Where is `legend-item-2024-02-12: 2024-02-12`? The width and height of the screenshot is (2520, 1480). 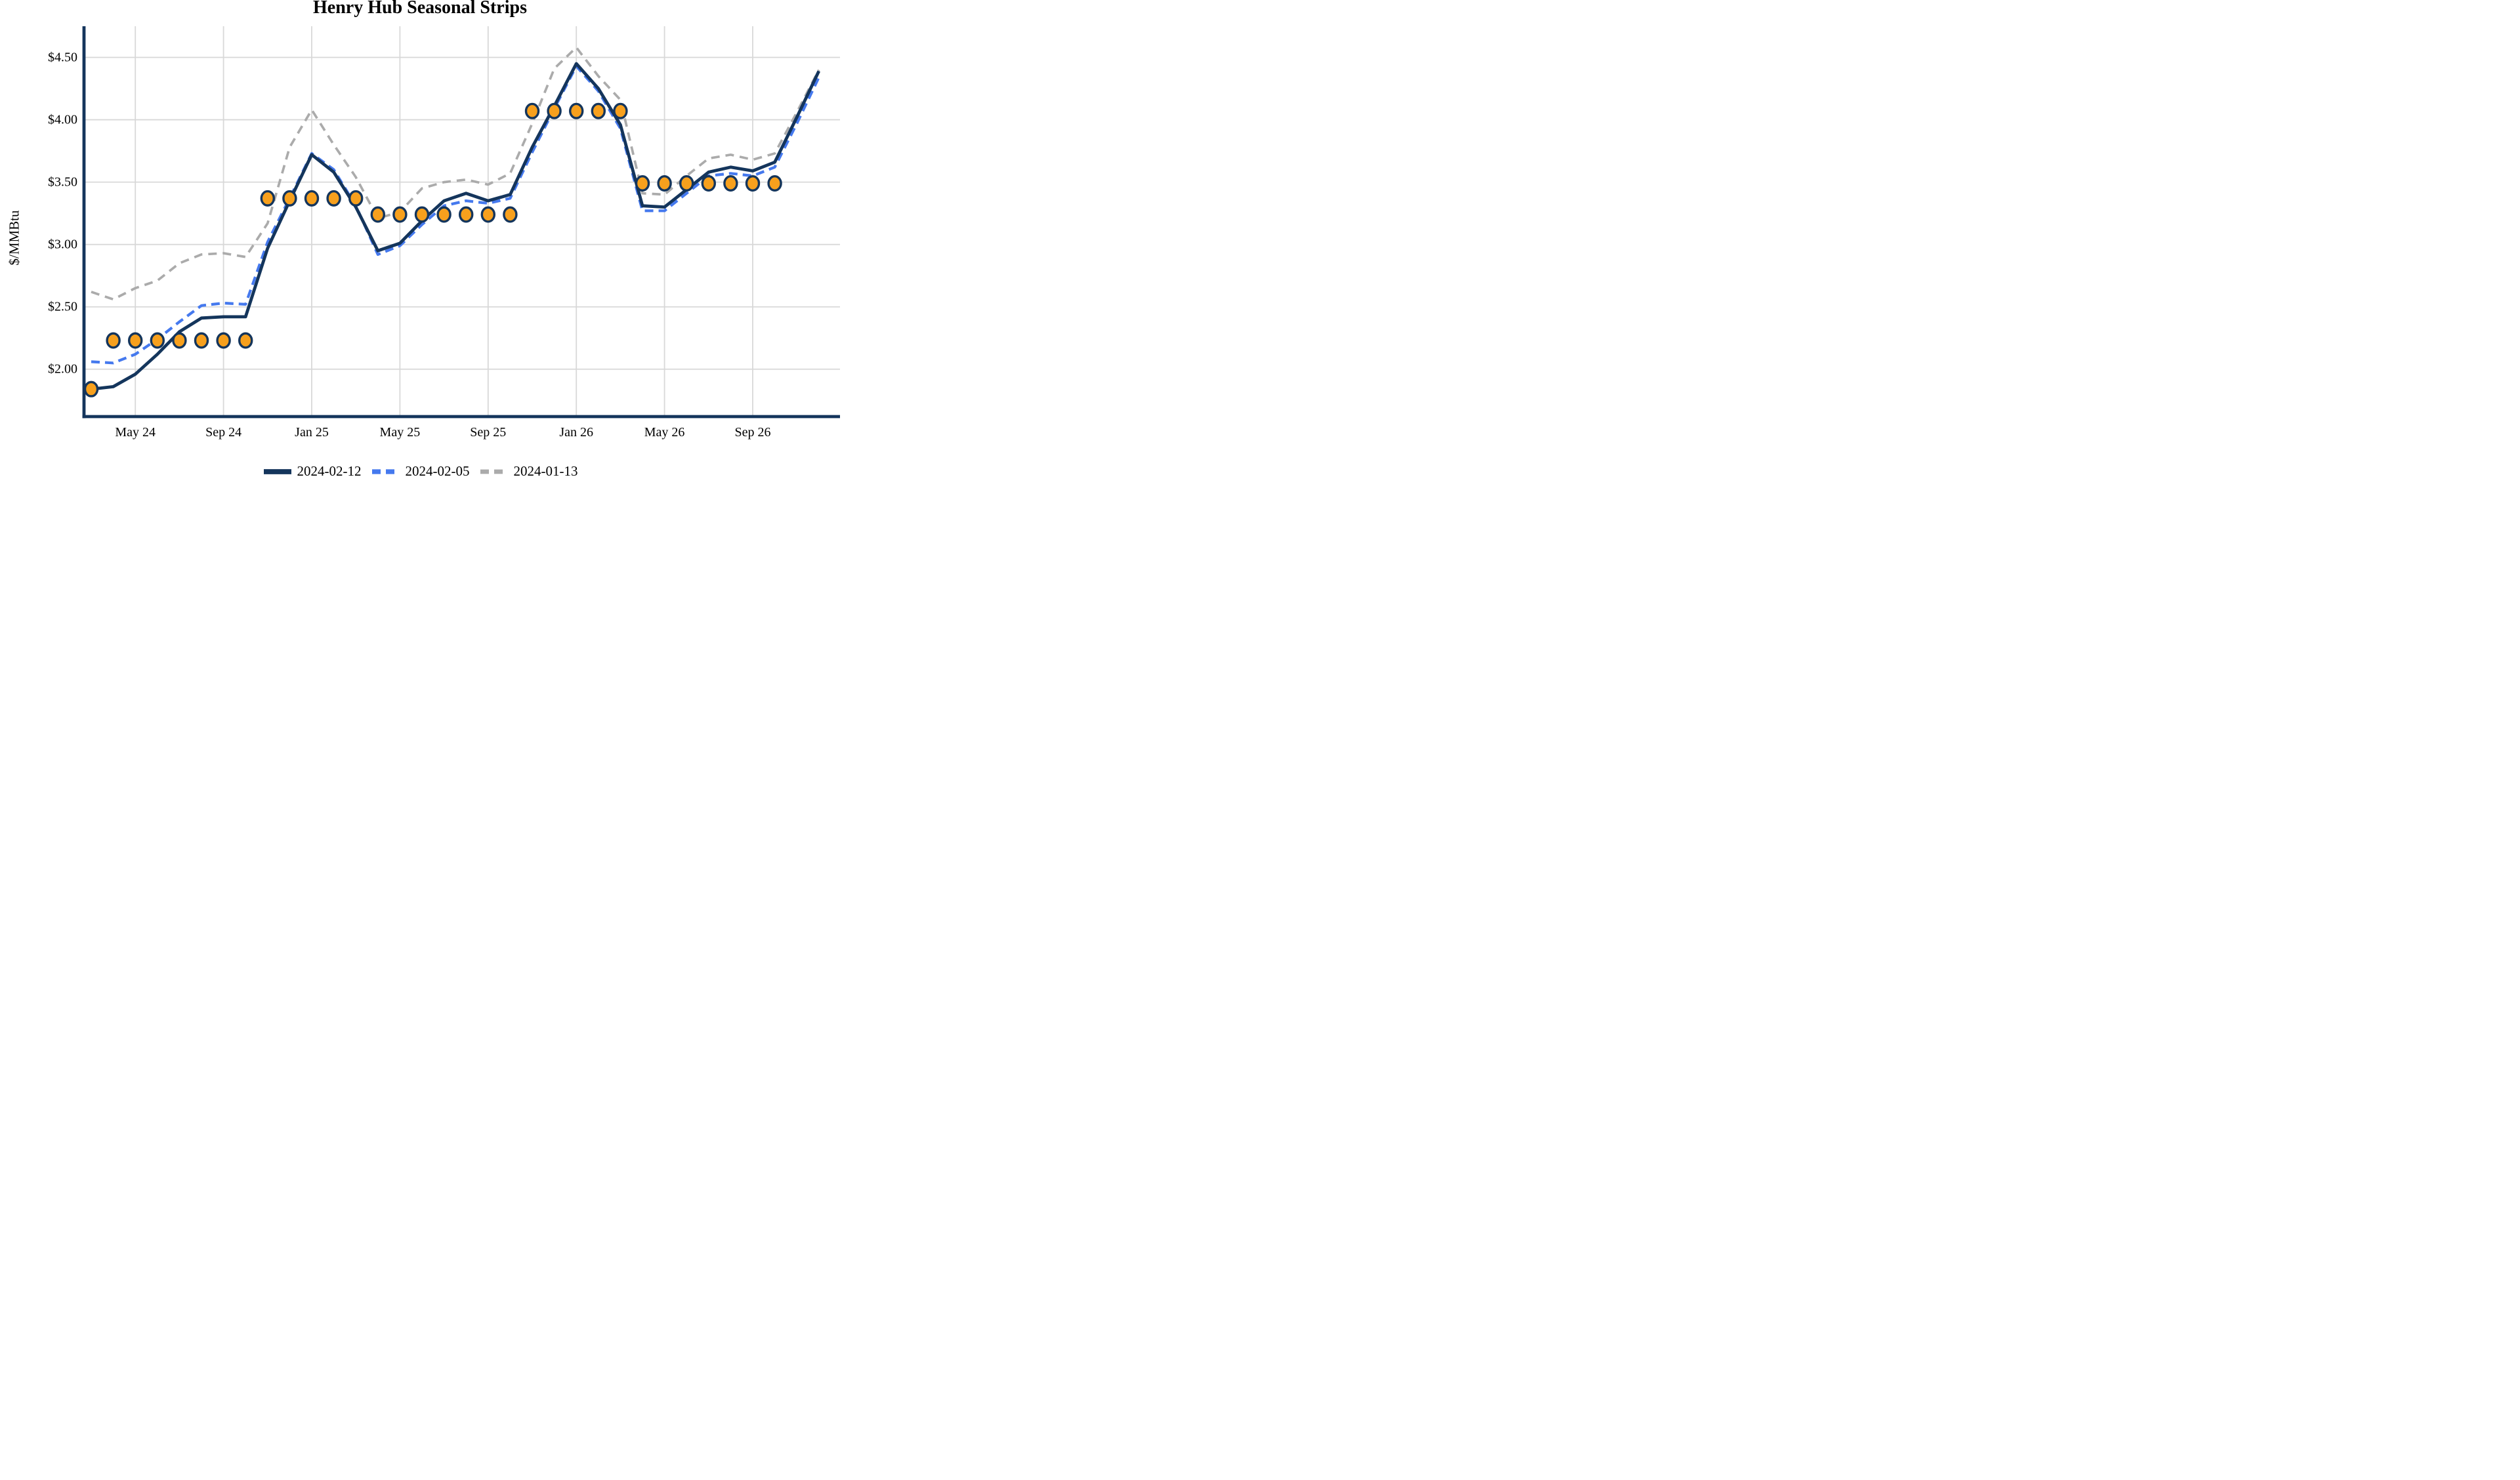 legend-item-2024-02-12: 2024-02-12 is located at coordinates (312, 471).